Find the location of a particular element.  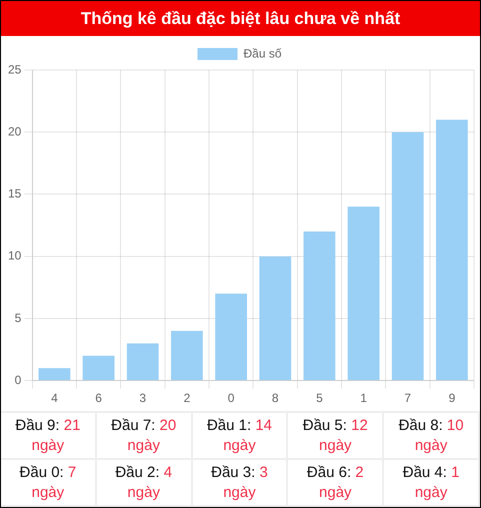

x-tick-label: 6 is located at coordinates (98, 398).